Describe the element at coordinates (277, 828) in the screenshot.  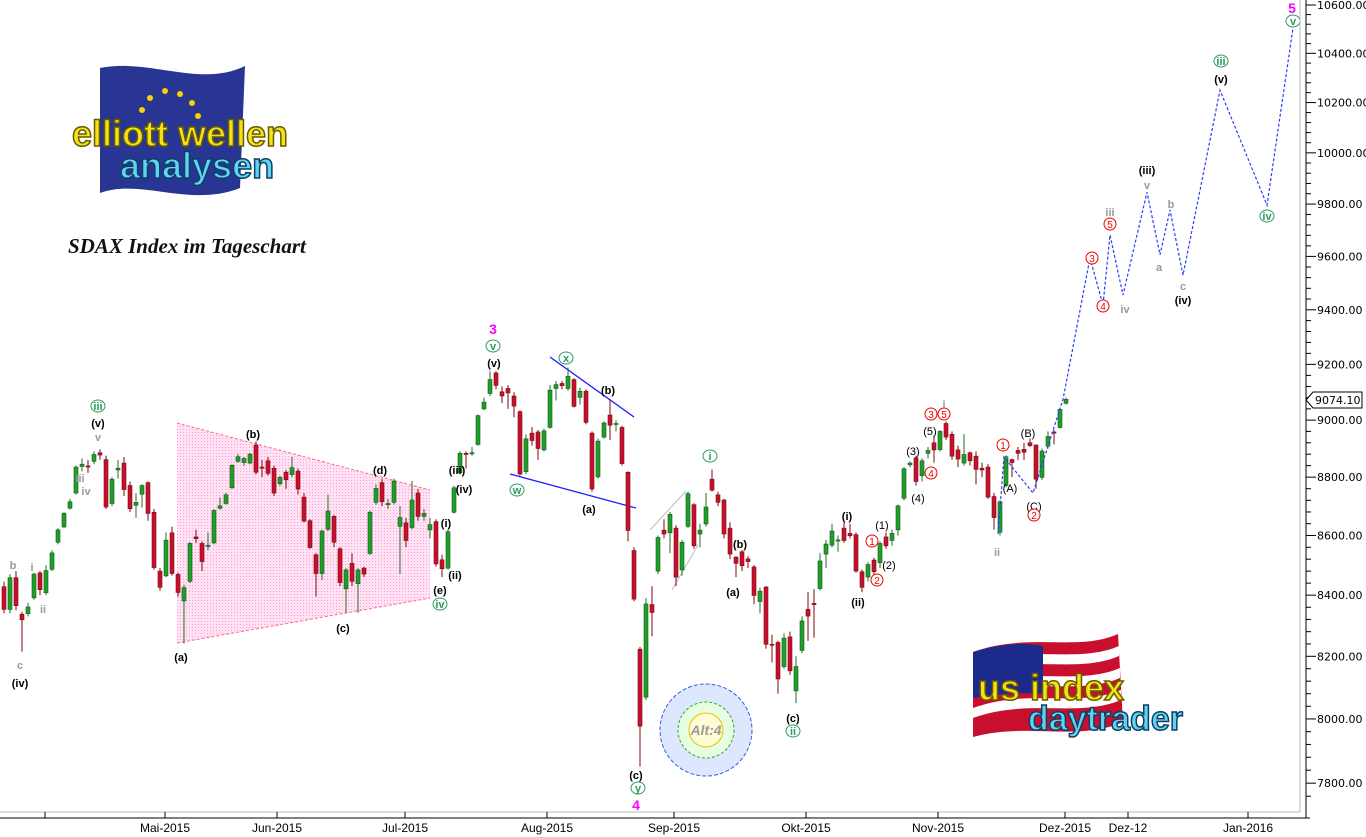
I see `x-tick-label: Jun-2015` at that location.